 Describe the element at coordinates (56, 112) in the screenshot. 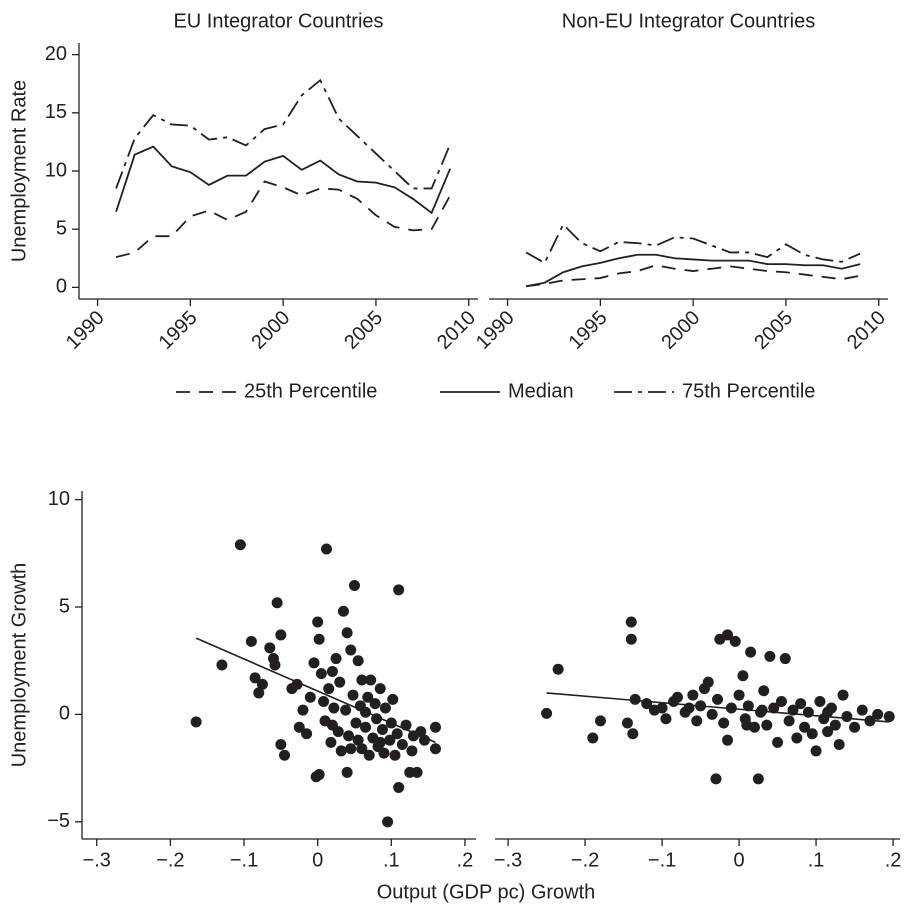

I see `y-tick-label: 15` at that location.